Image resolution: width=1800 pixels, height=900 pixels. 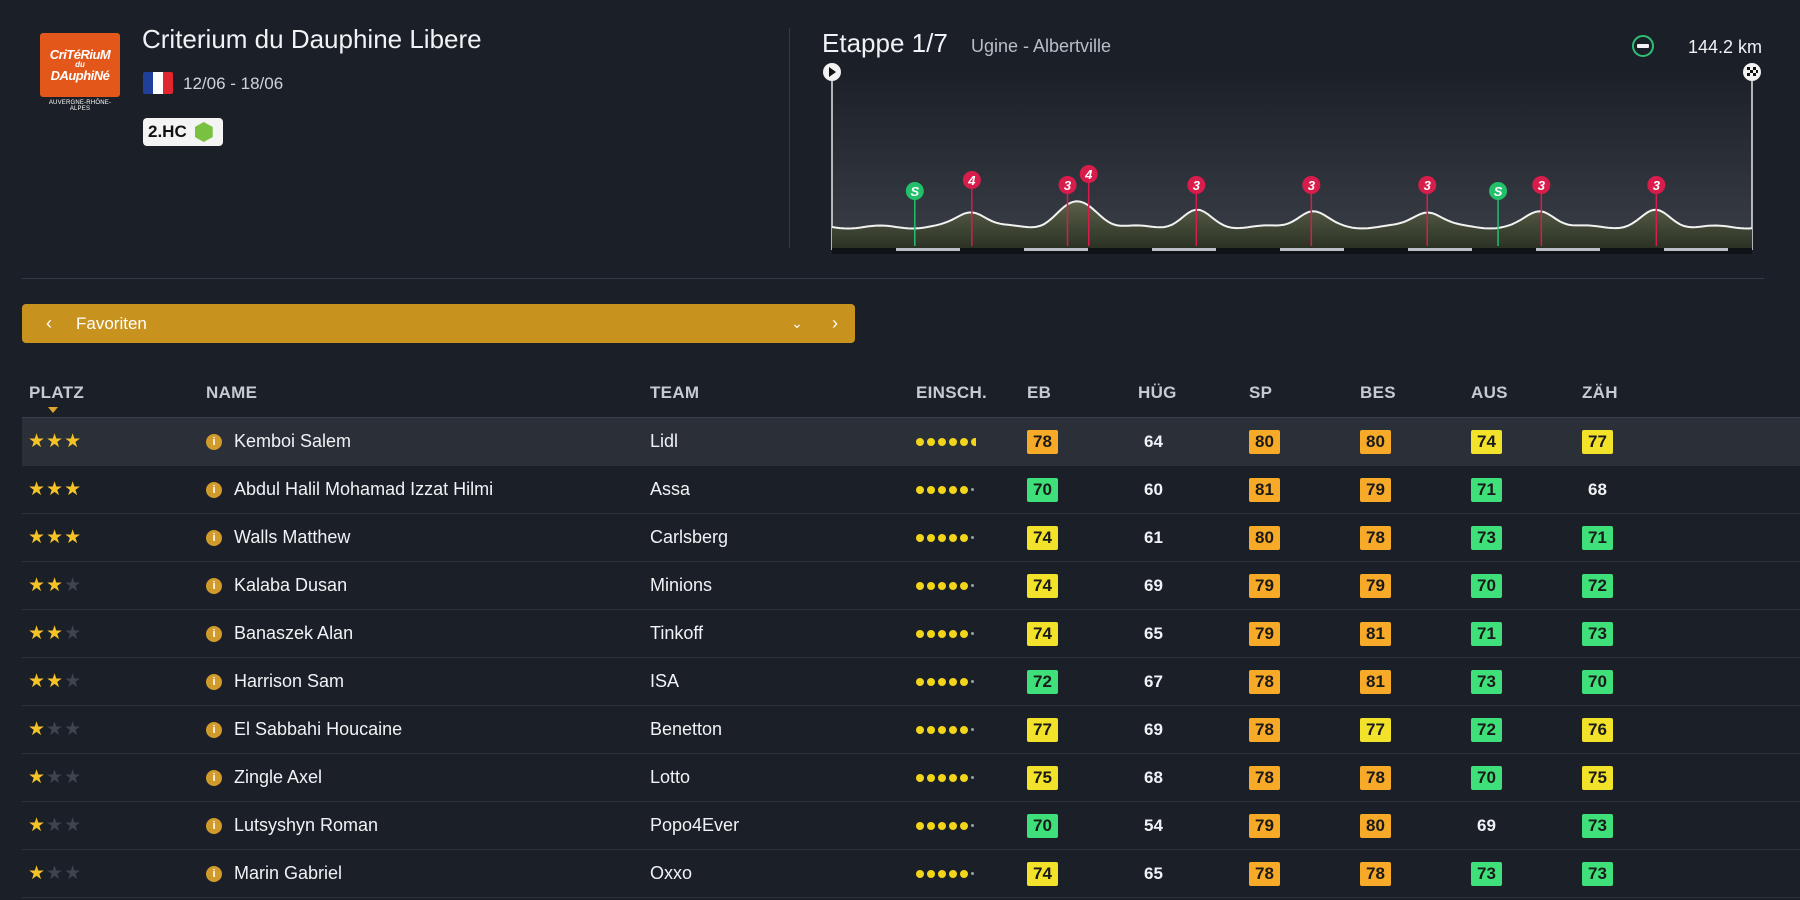 What do you see at coordinates (675, 392) in the screenshot?
I see `col-team: TEAM` at bounding box center [675, 392].